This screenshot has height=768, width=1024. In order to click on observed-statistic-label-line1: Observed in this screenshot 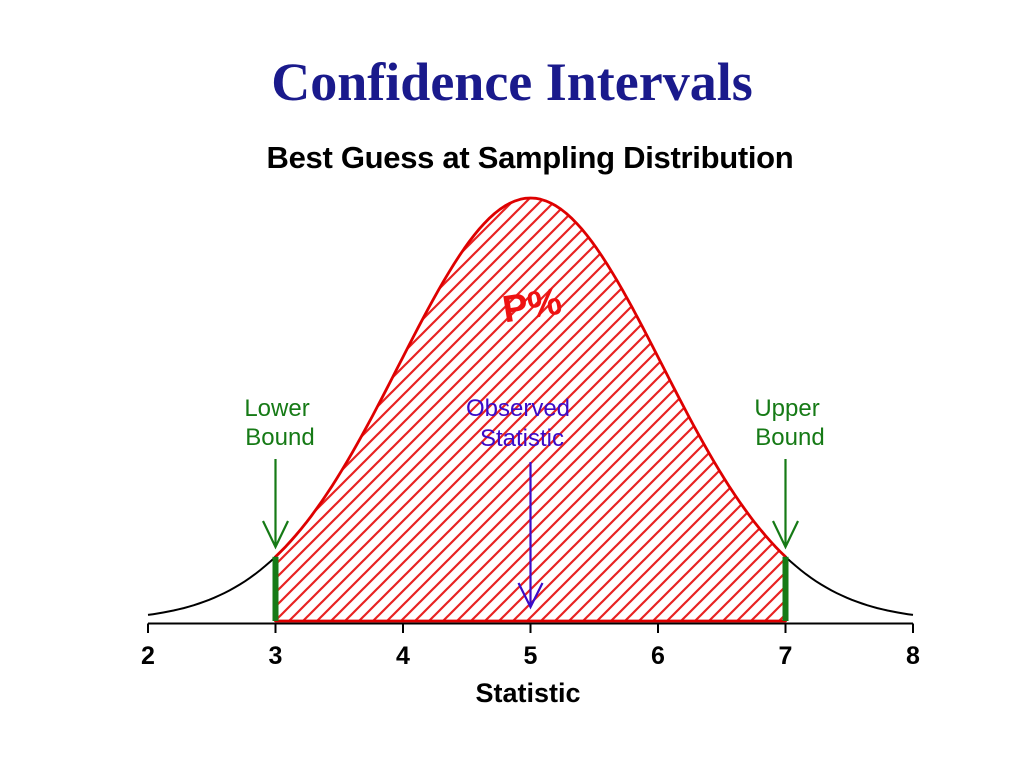, I will do `click(518, 408)`.